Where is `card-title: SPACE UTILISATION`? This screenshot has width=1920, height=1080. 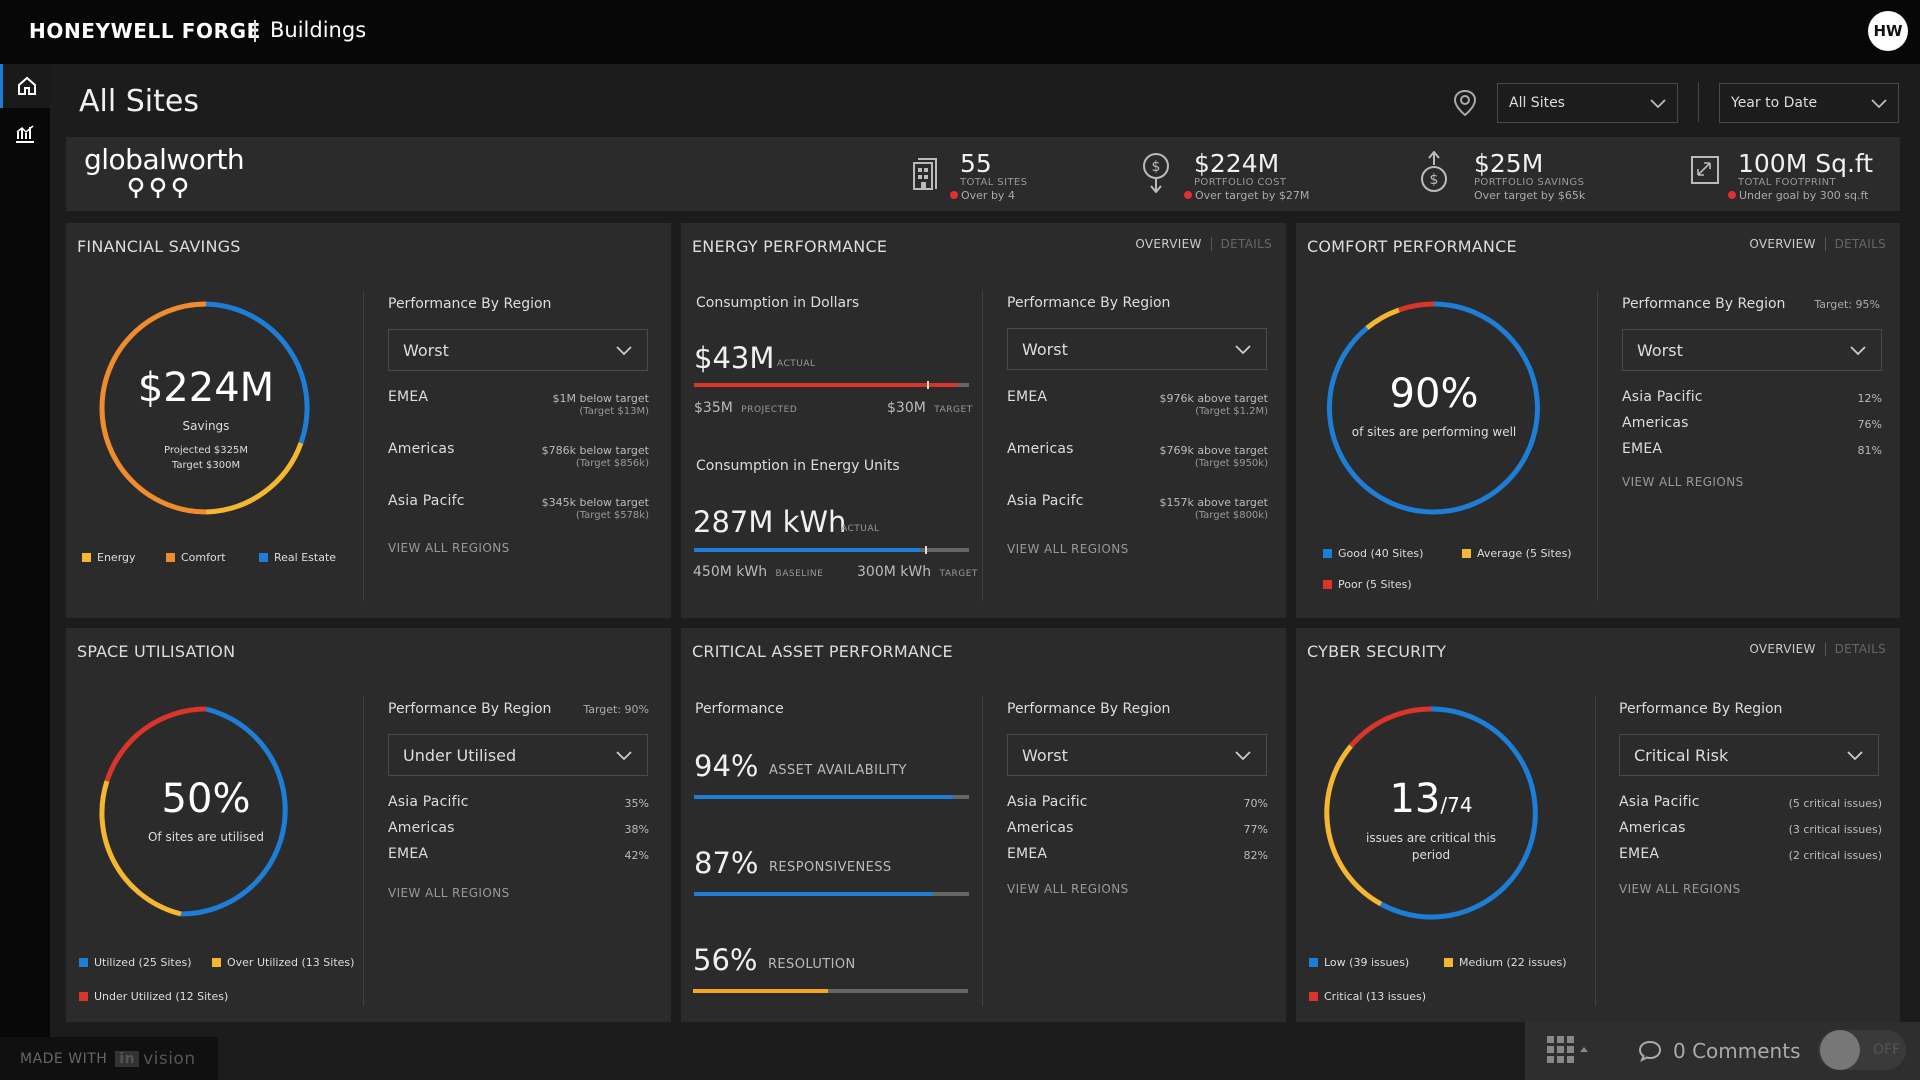 card-title: SPACE UTILISATION is located at coordinates (156, 651).